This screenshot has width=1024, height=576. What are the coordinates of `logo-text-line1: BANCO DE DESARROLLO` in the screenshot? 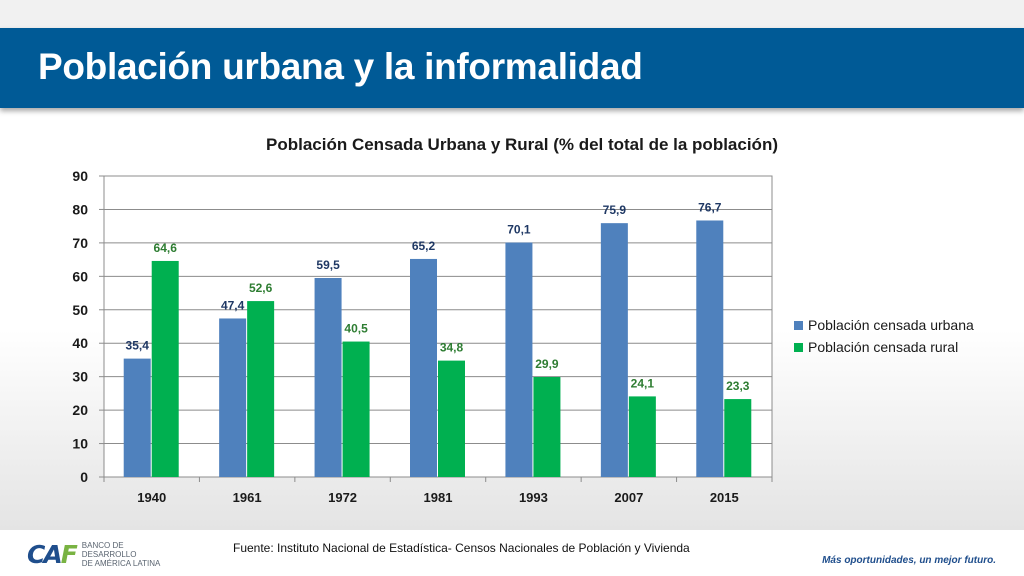 It's located at (109, 550).